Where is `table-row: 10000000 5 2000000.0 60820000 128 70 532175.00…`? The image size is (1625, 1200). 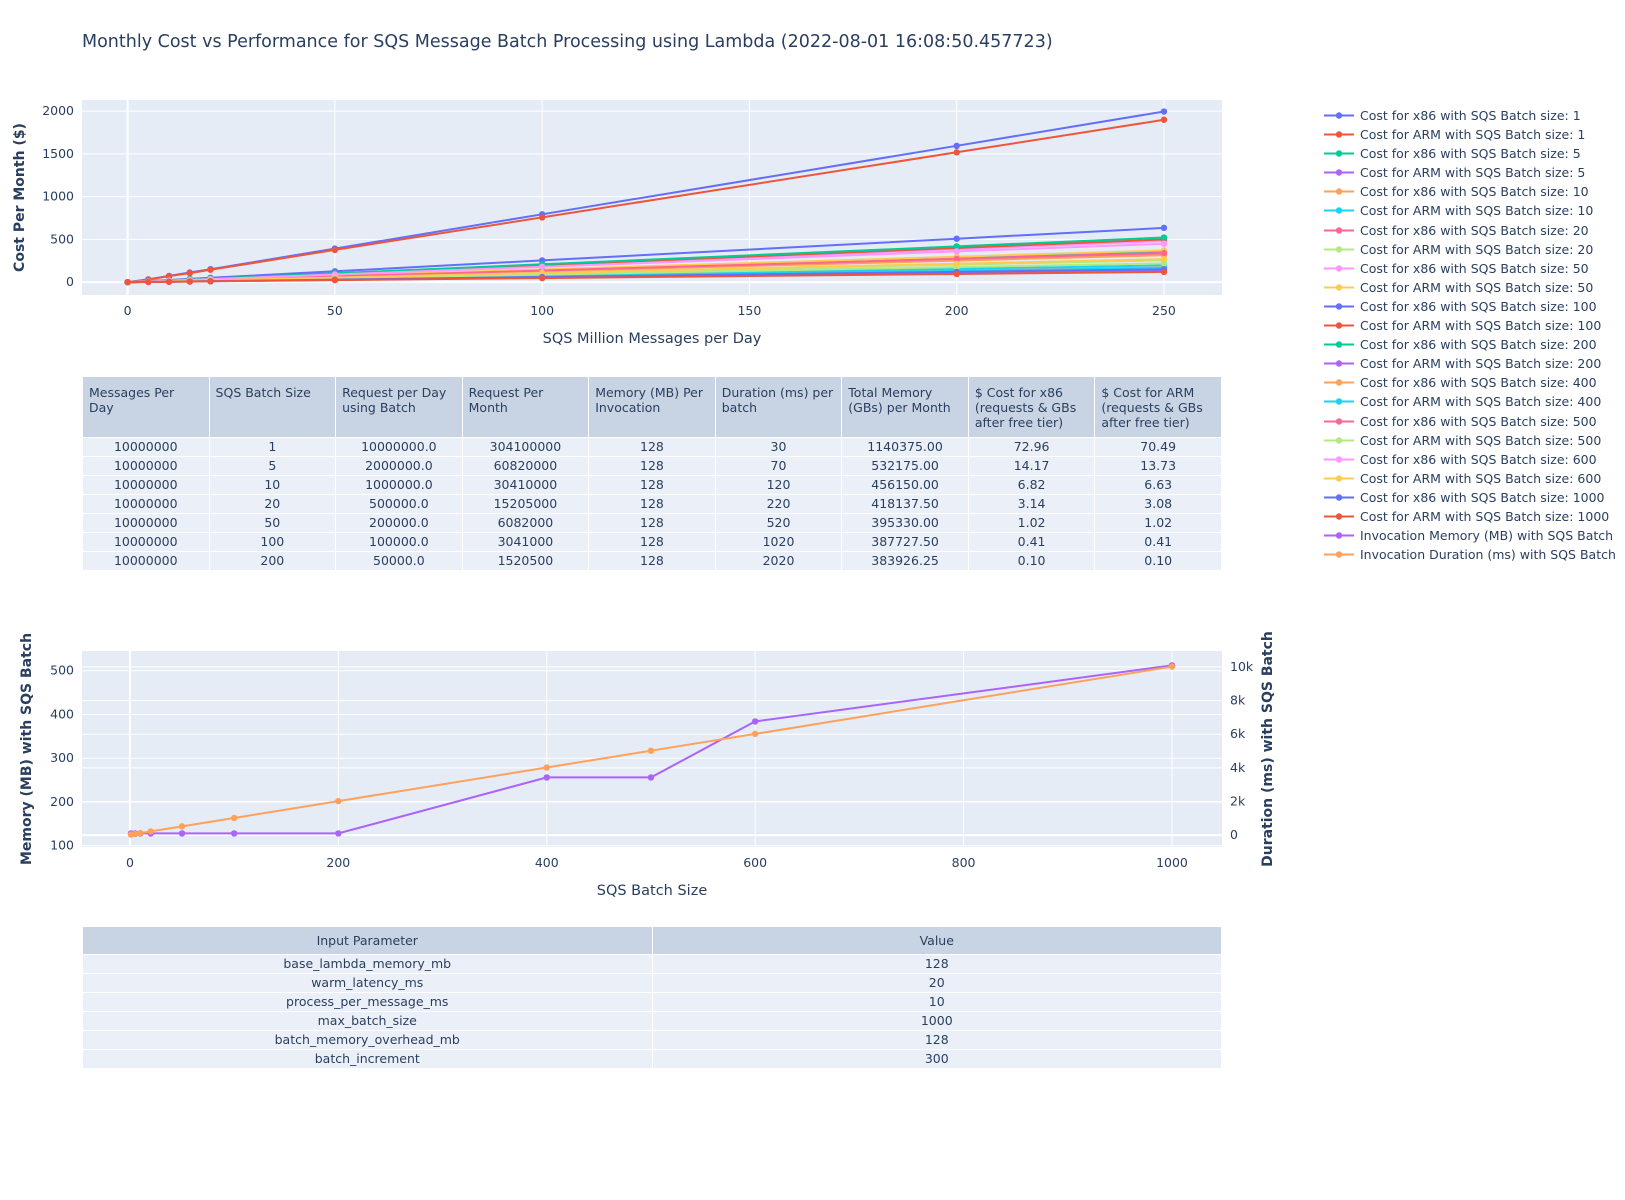 table-row: 10000000 5 2000000.0 60820000 128 70 532175.00… is located at coordinates (652, 466).